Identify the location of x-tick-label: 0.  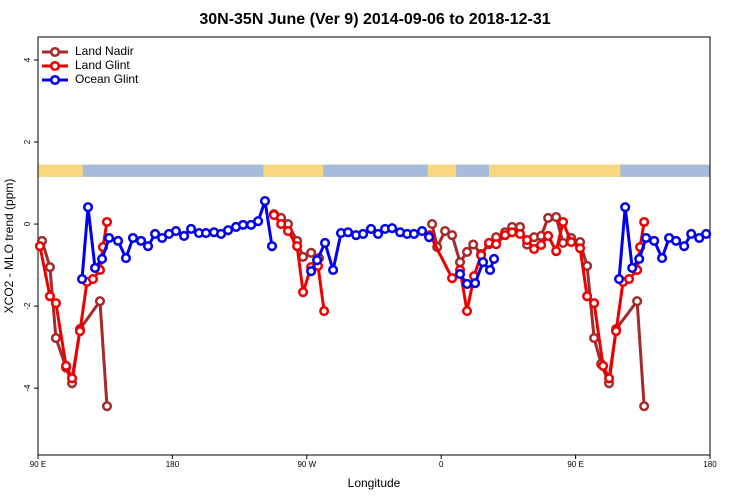
(441, 464).